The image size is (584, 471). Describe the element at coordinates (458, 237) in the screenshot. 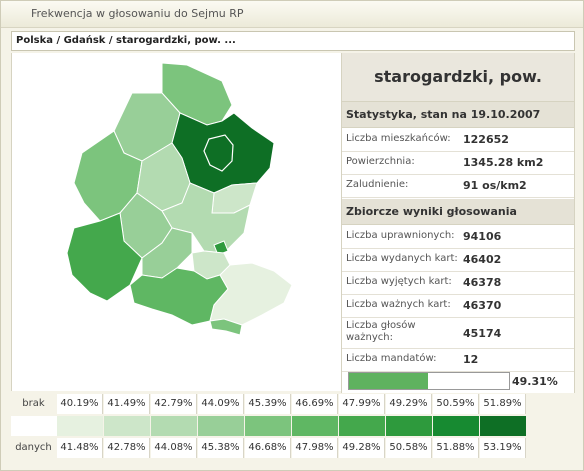

I see `result-row: Liczba uprawnionych: 94106` at that location.